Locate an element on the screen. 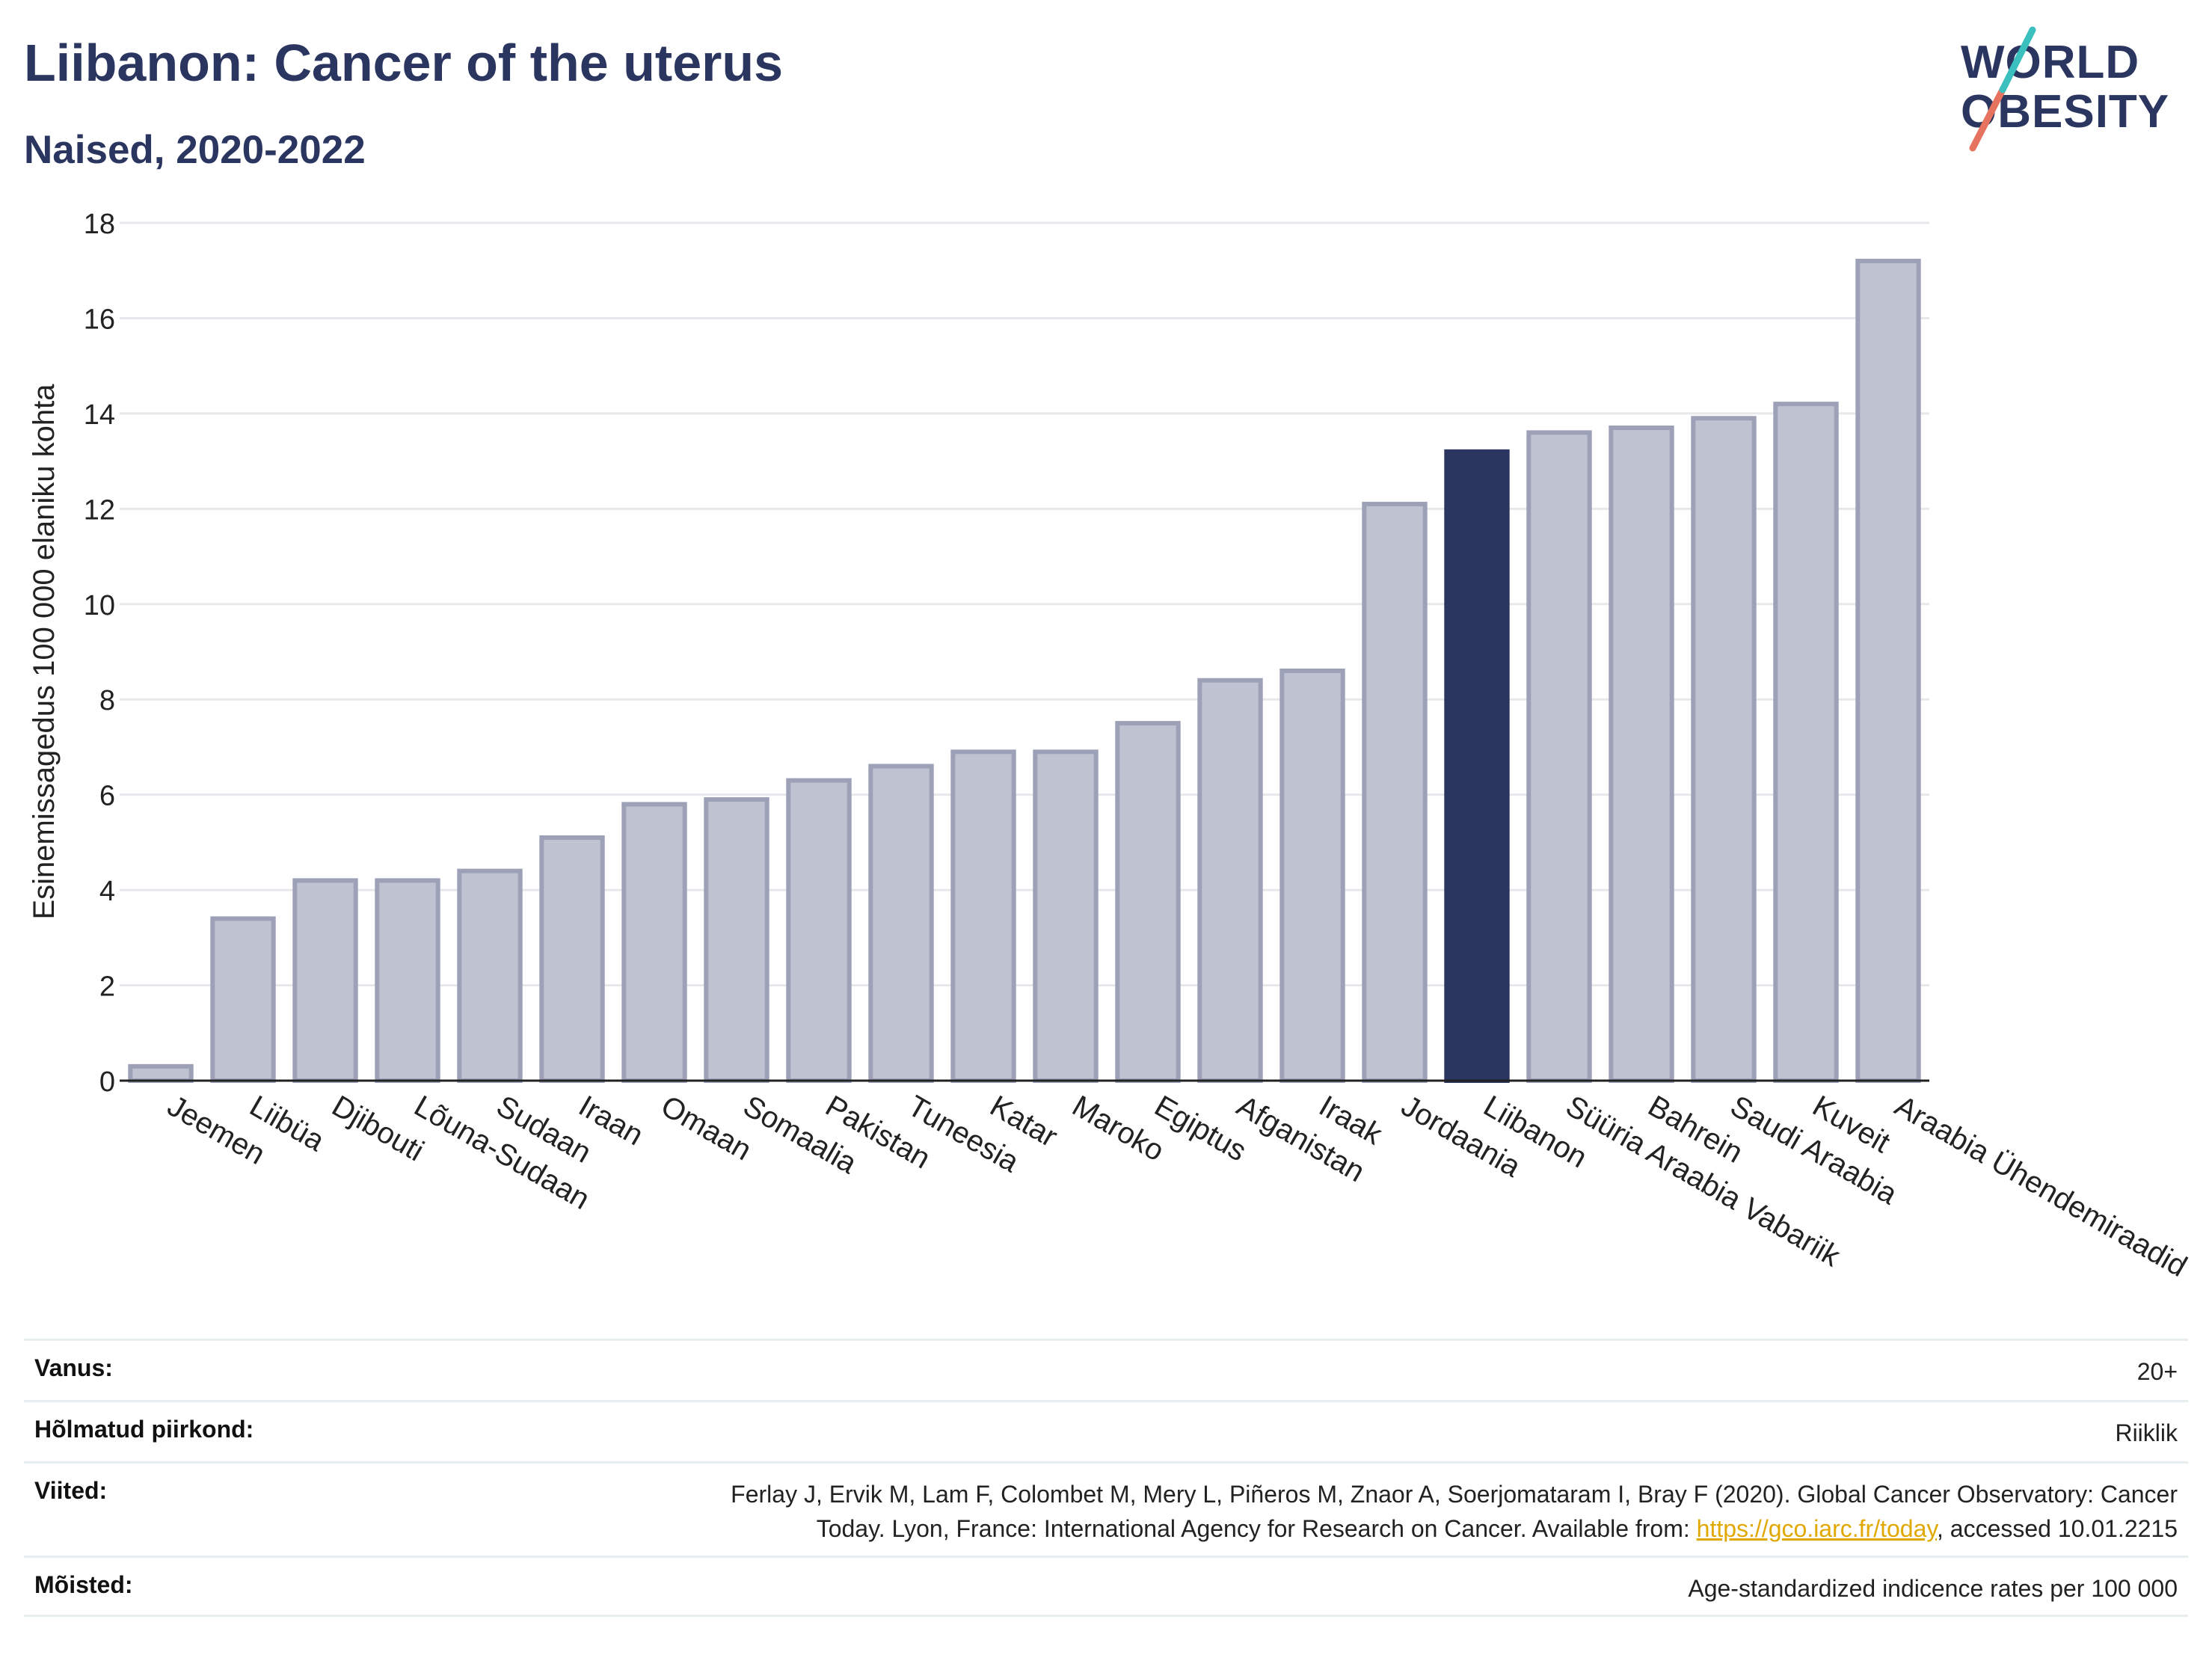  age-label: Vanus: is located at coordinates (73, 1367).